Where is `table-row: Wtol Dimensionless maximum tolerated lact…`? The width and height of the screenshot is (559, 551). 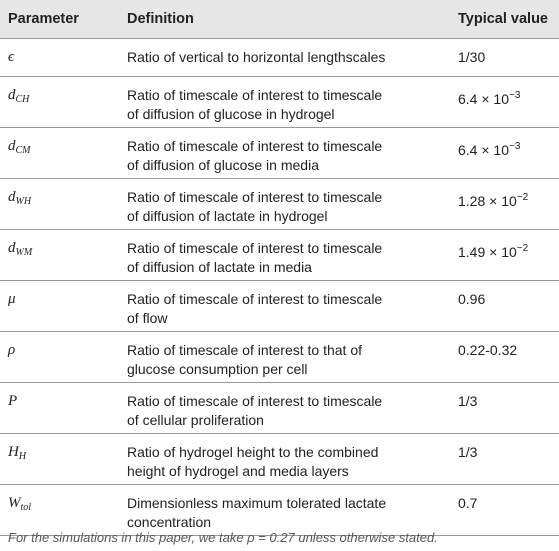 table-row: Wtol Dimensionless maximum tolerated lact… is located at coordinates (279, 510).